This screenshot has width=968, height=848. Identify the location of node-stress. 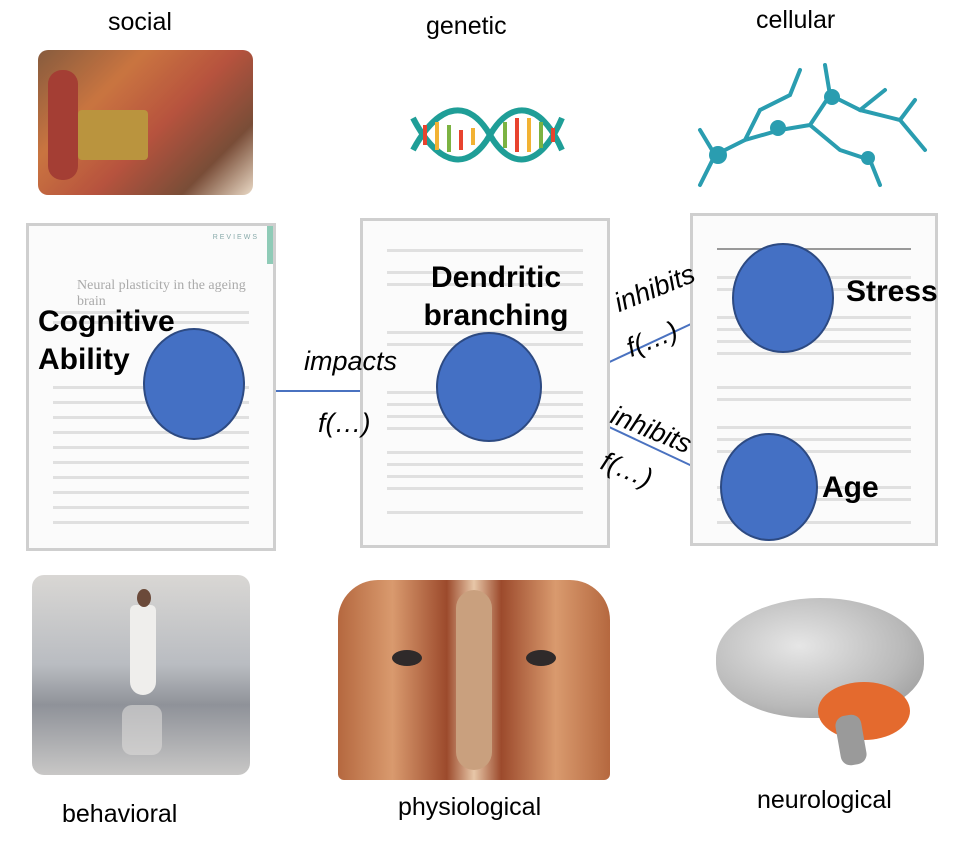
(783, 298).